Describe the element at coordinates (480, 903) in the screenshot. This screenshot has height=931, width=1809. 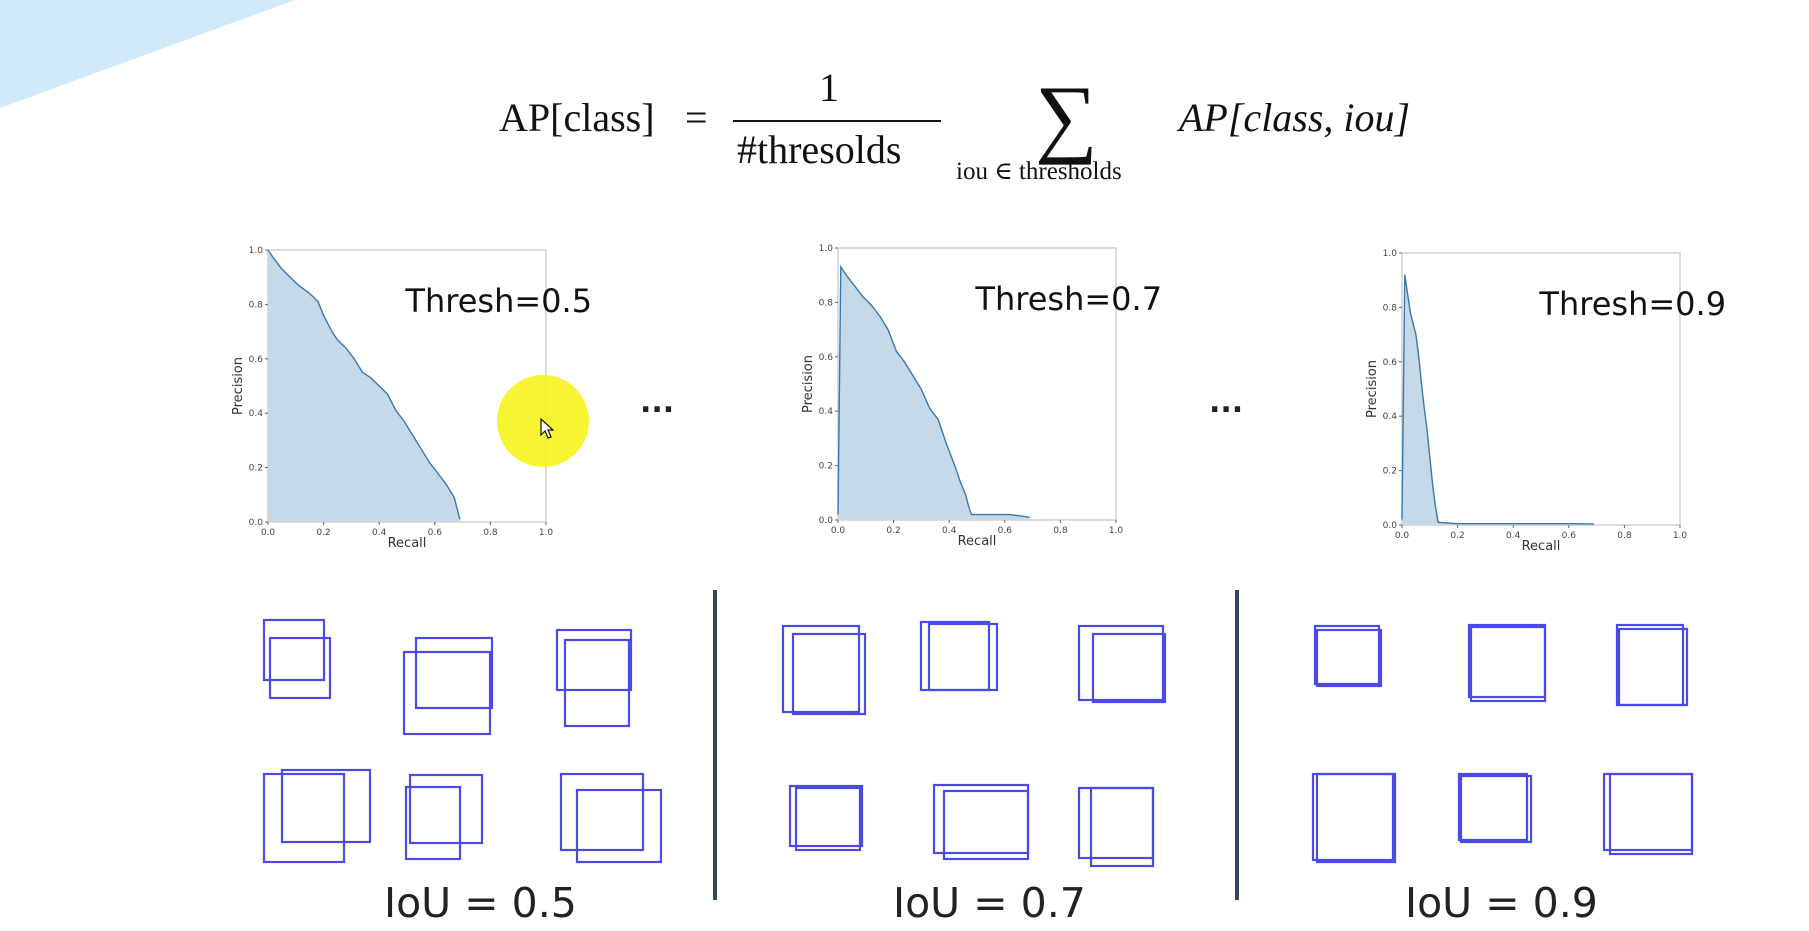
I see `iou-label-0-5: IoU = 0.5` at that location.